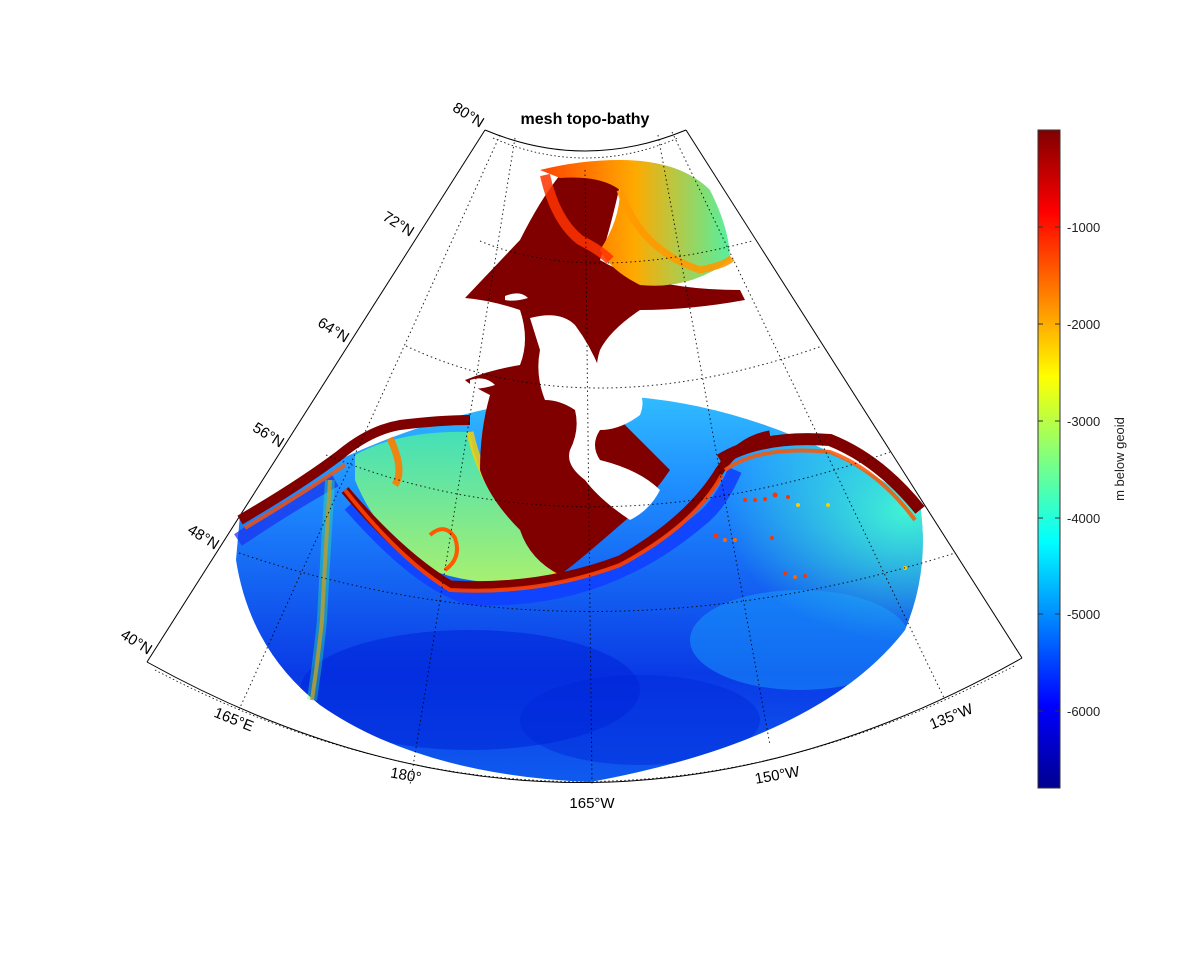 This screenshot has width=1196, height=953. Describe the element at coordinates (951, 716) in the screenshot. I see `lon-label-135w: 135°W` at that location.